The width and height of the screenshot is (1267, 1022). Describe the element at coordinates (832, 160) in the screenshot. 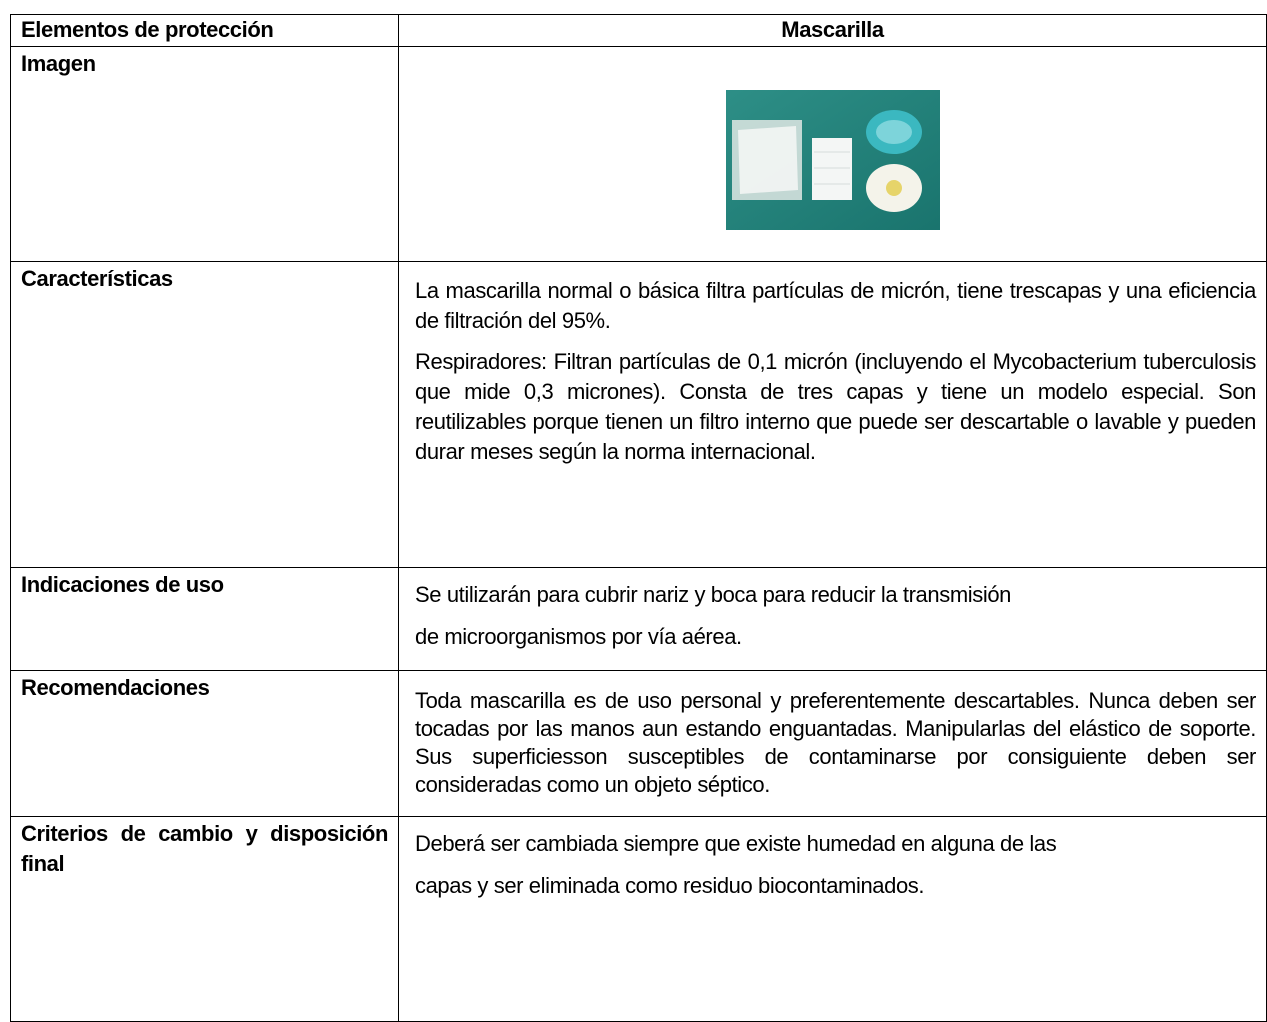

I see `mask-photo` at that location.